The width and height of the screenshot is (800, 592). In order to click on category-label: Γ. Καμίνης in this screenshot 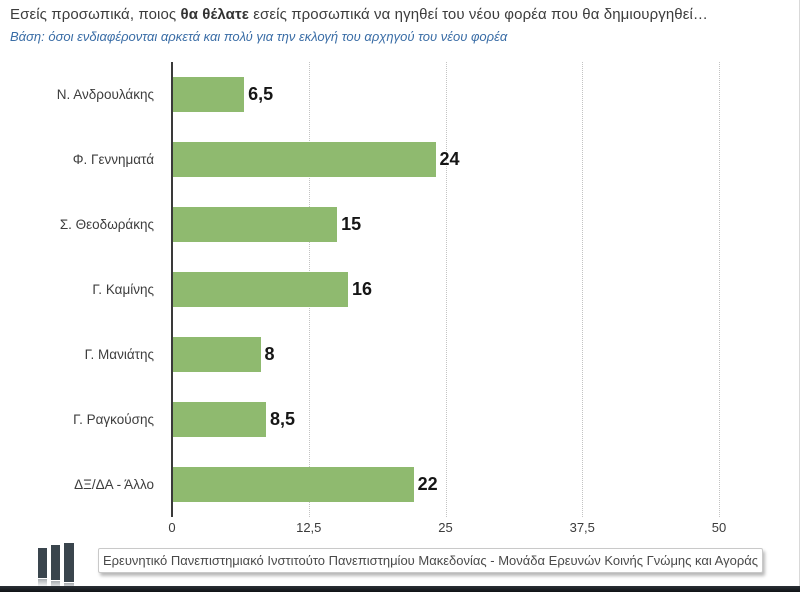, I will do `click(123, 289)`.